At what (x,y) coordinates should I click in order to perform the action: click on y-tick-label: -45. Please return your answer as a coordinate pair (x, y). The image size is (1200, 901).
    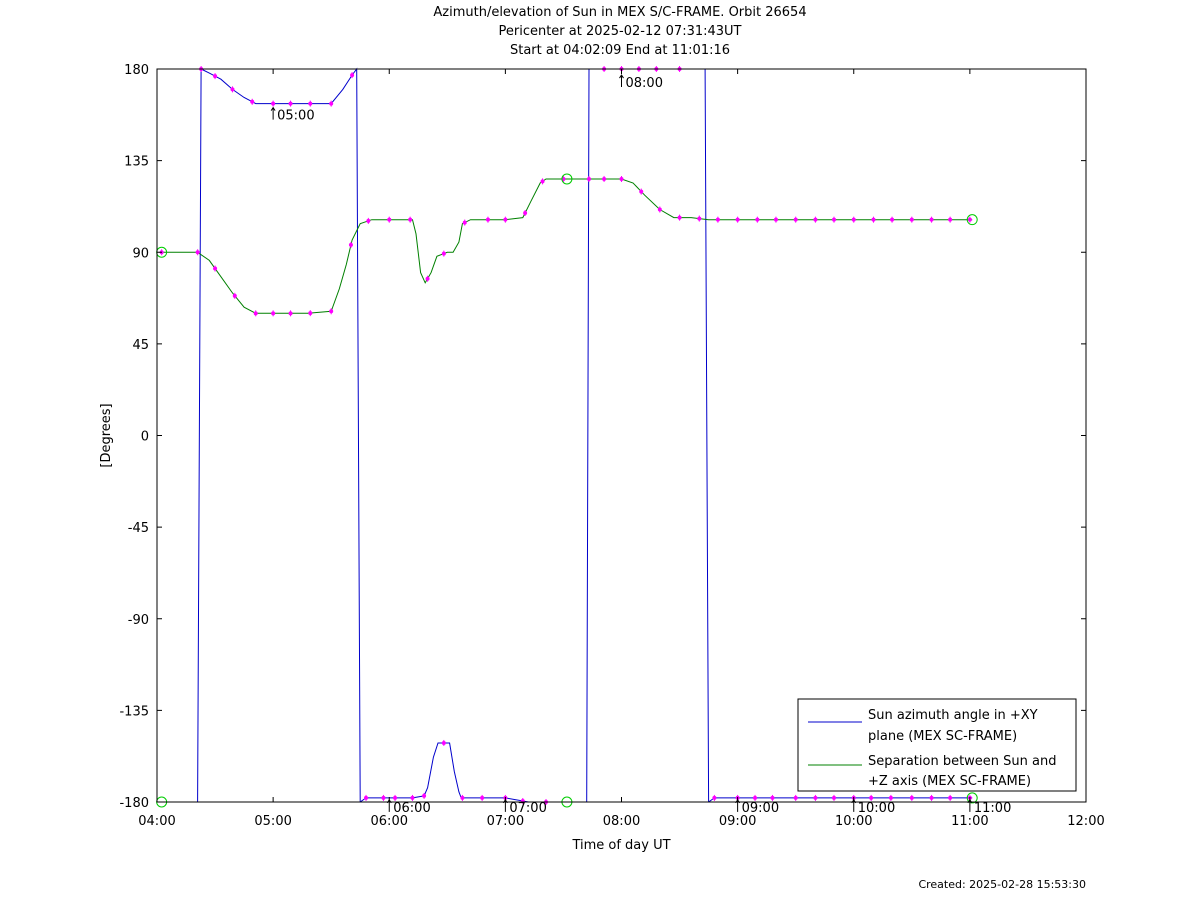
    Looking at the image, I should click on (138, 528).